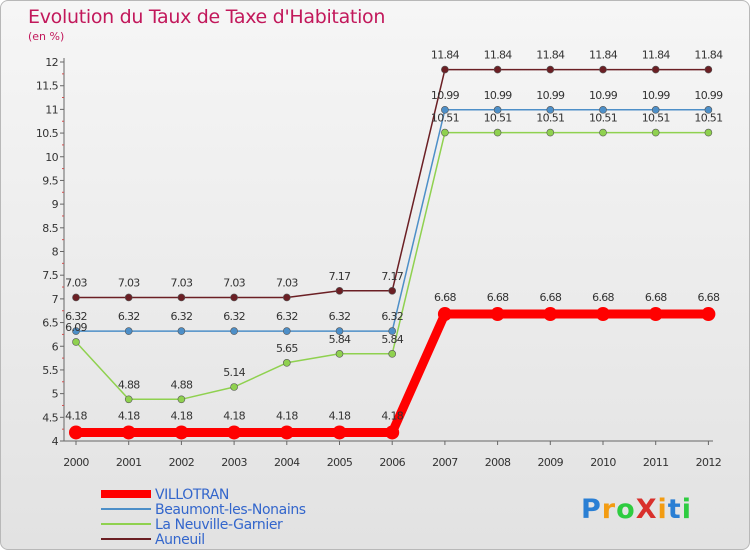  I want to click on y-tick-label: 11, so click(51, 109).